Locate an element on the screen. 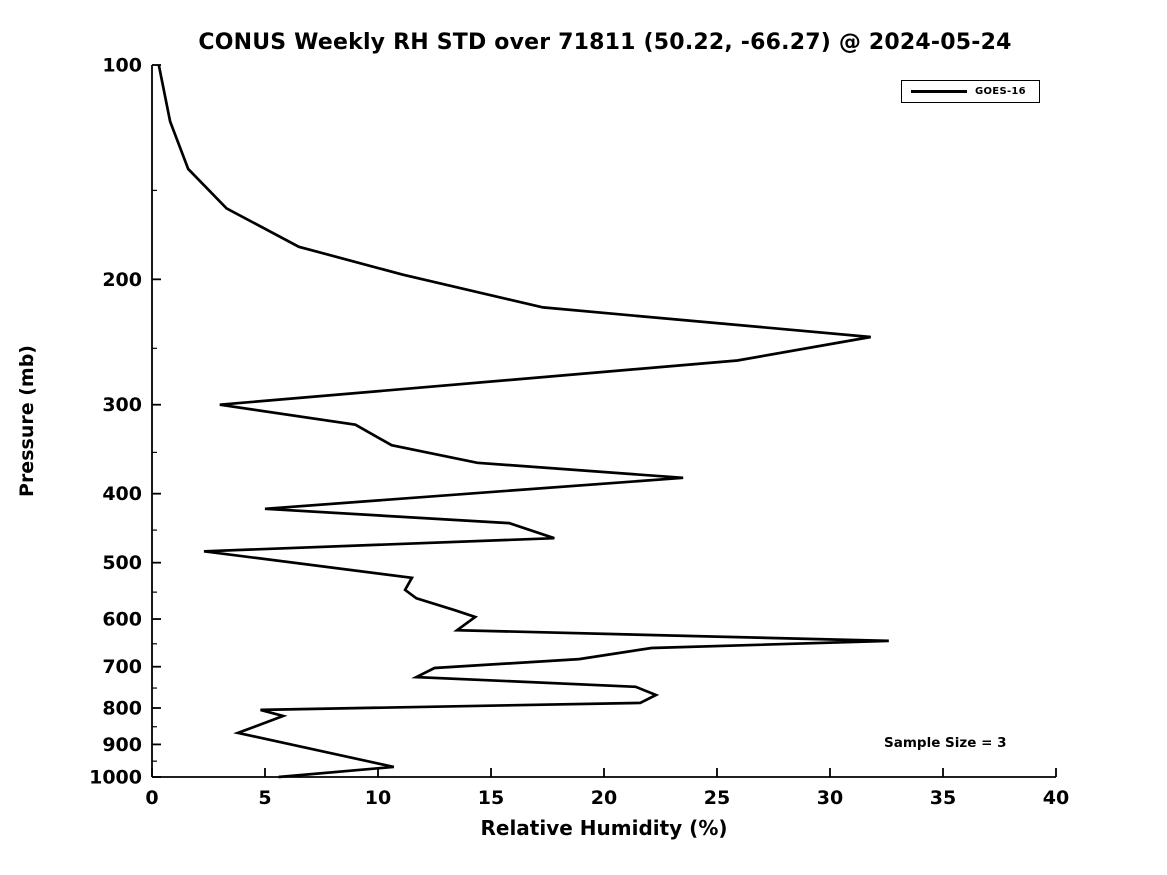 The width and height of the screenshot is (1167, 875). x-tick-label: 35 is located at coordinates (943, 798).